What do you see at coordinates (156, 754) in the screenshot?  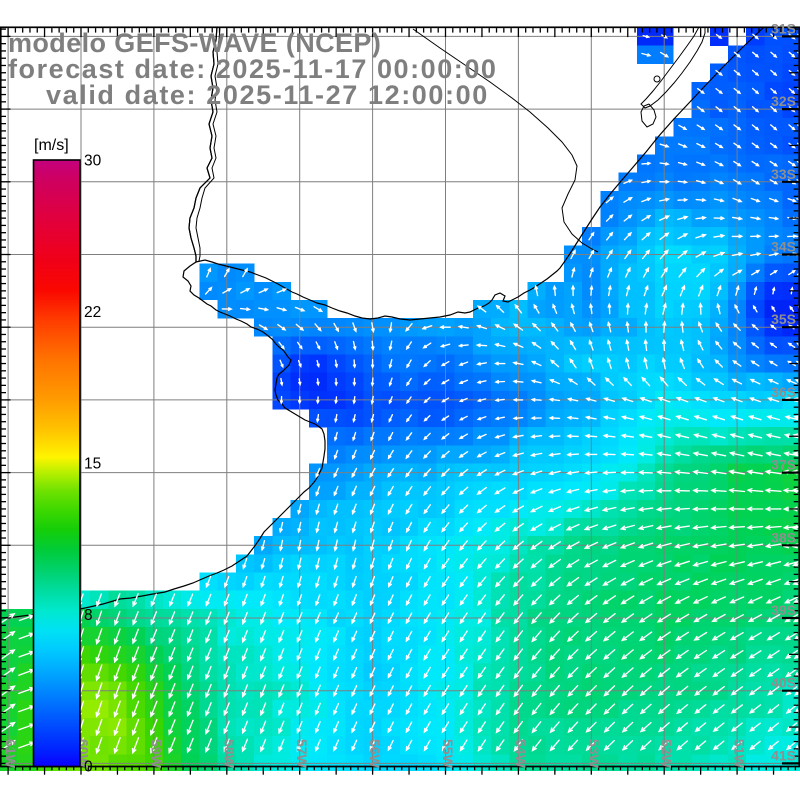 I see `svg-text: 59W` at bounding box center [156, 754].